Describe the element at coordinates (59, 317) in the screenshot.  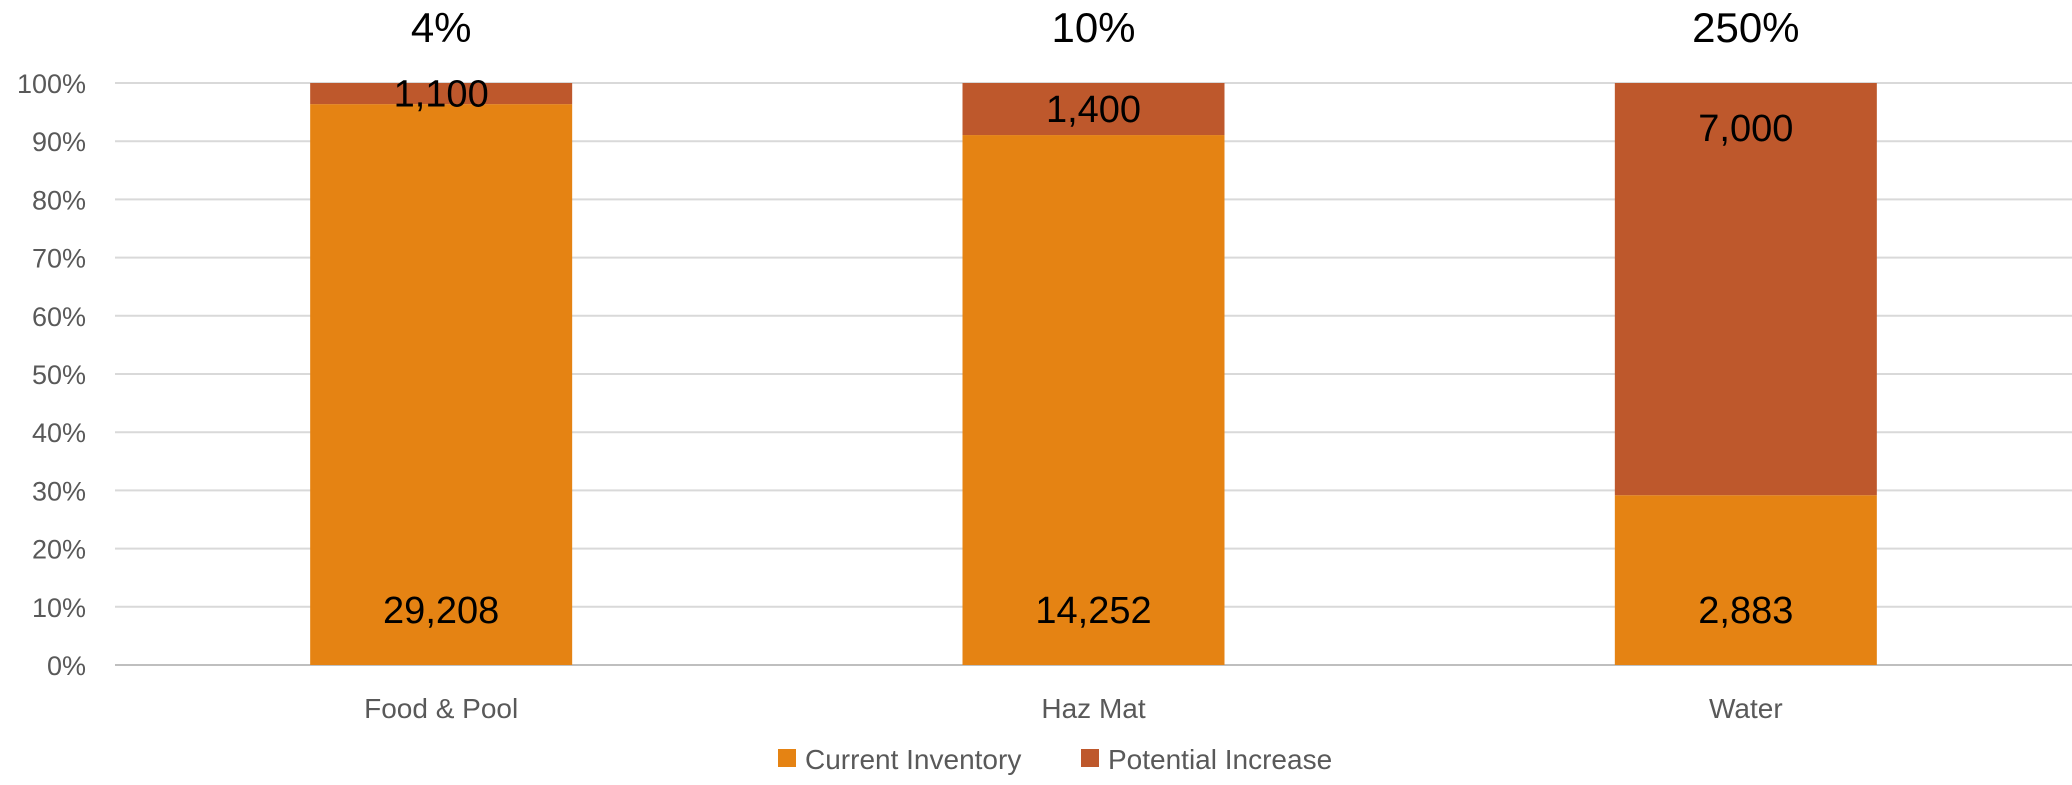
I see `y-tick-label: 60%` at that location.